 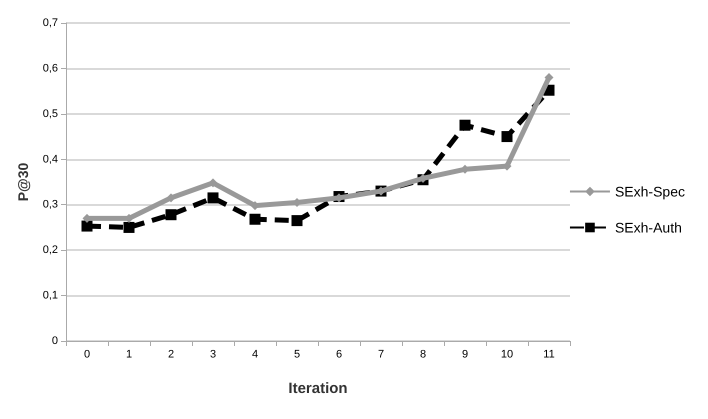 What do you see at coordinates (549, 354) in the screenshot?
I see `x-tick-label: 11` at bounding box center [549, 354].